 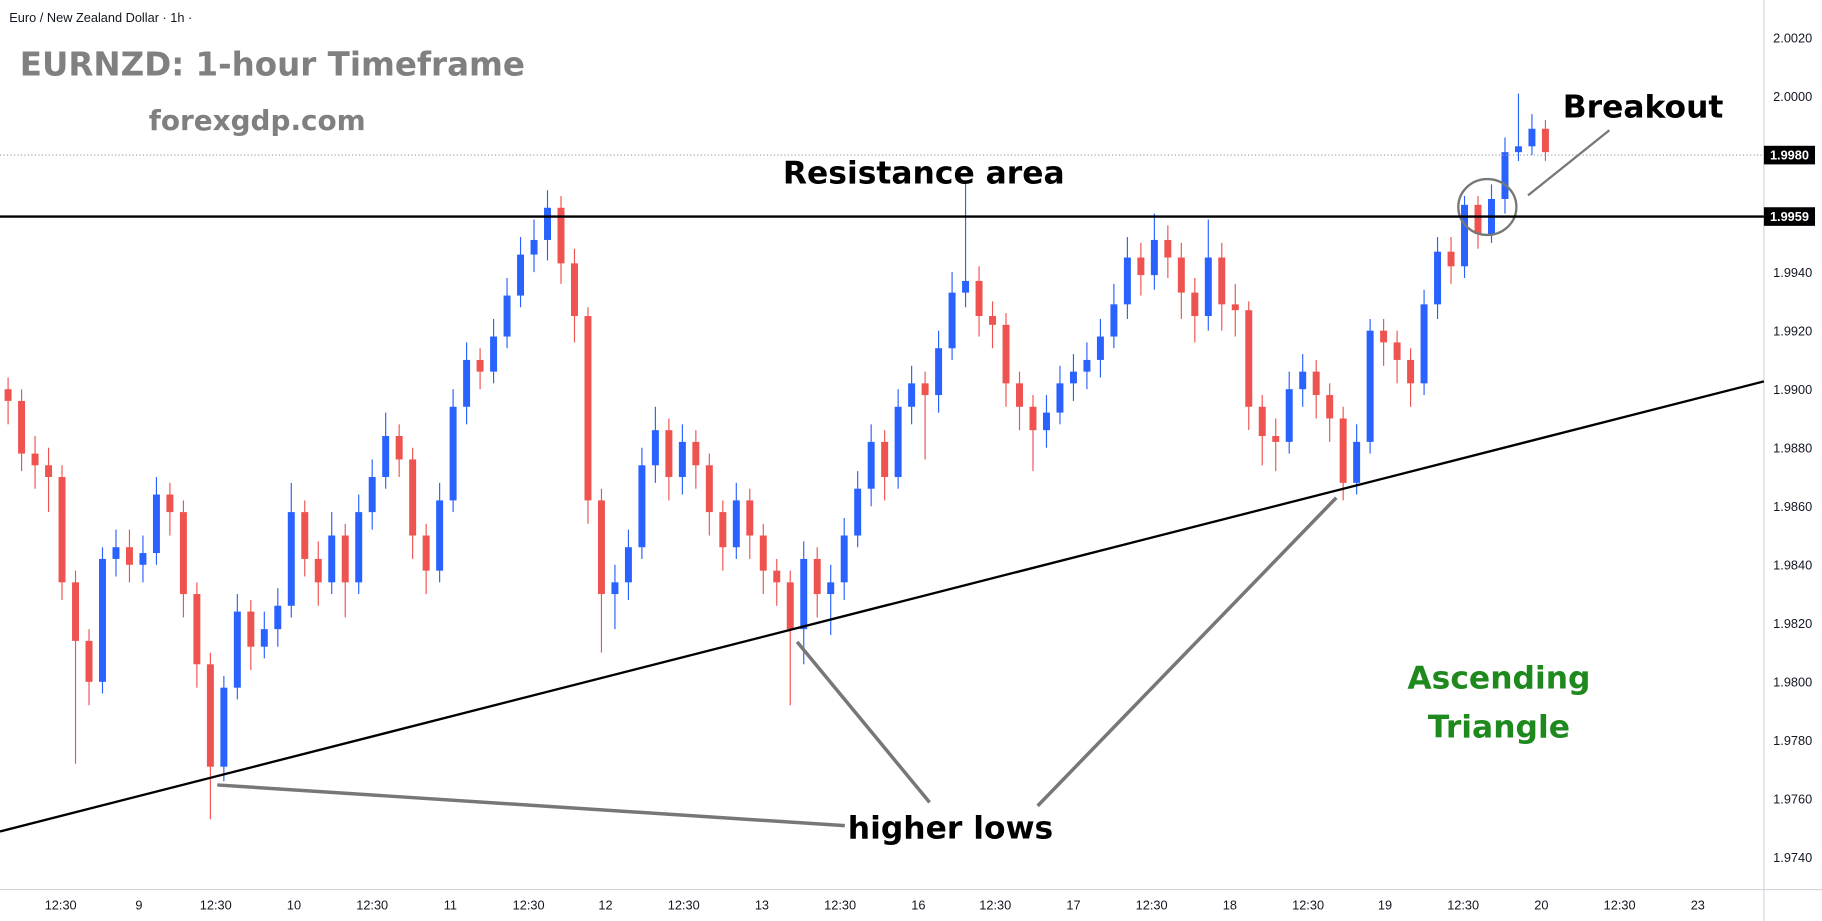 I want to click on y-tick-label: 1.9940, so click(x=1792, y=272).